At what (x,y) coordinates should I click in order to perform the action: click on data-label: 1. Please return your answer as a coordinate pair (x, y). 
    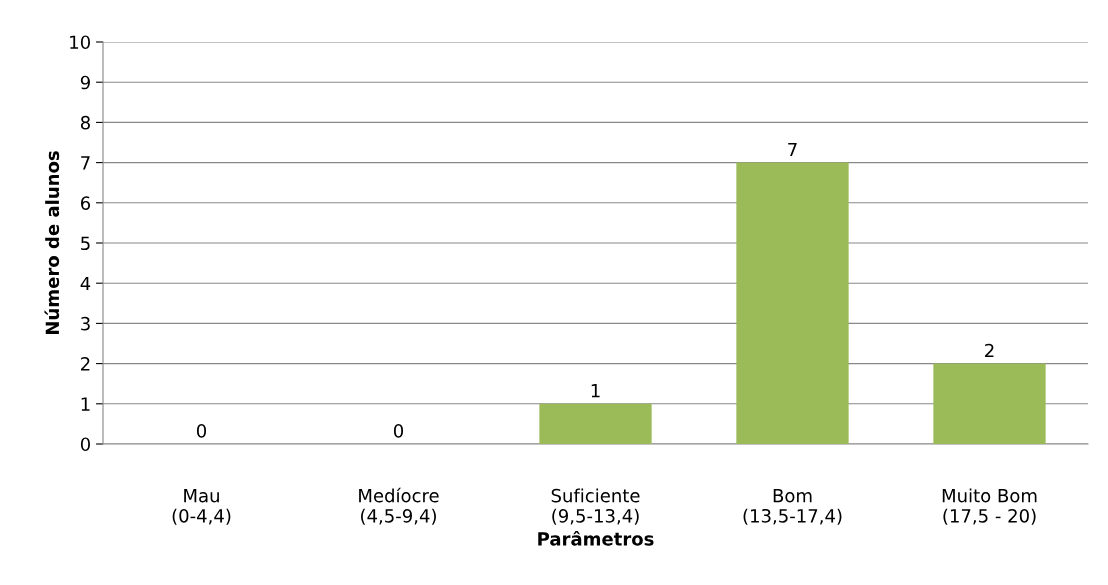
    Looking at the image, I should click on (595, 391).